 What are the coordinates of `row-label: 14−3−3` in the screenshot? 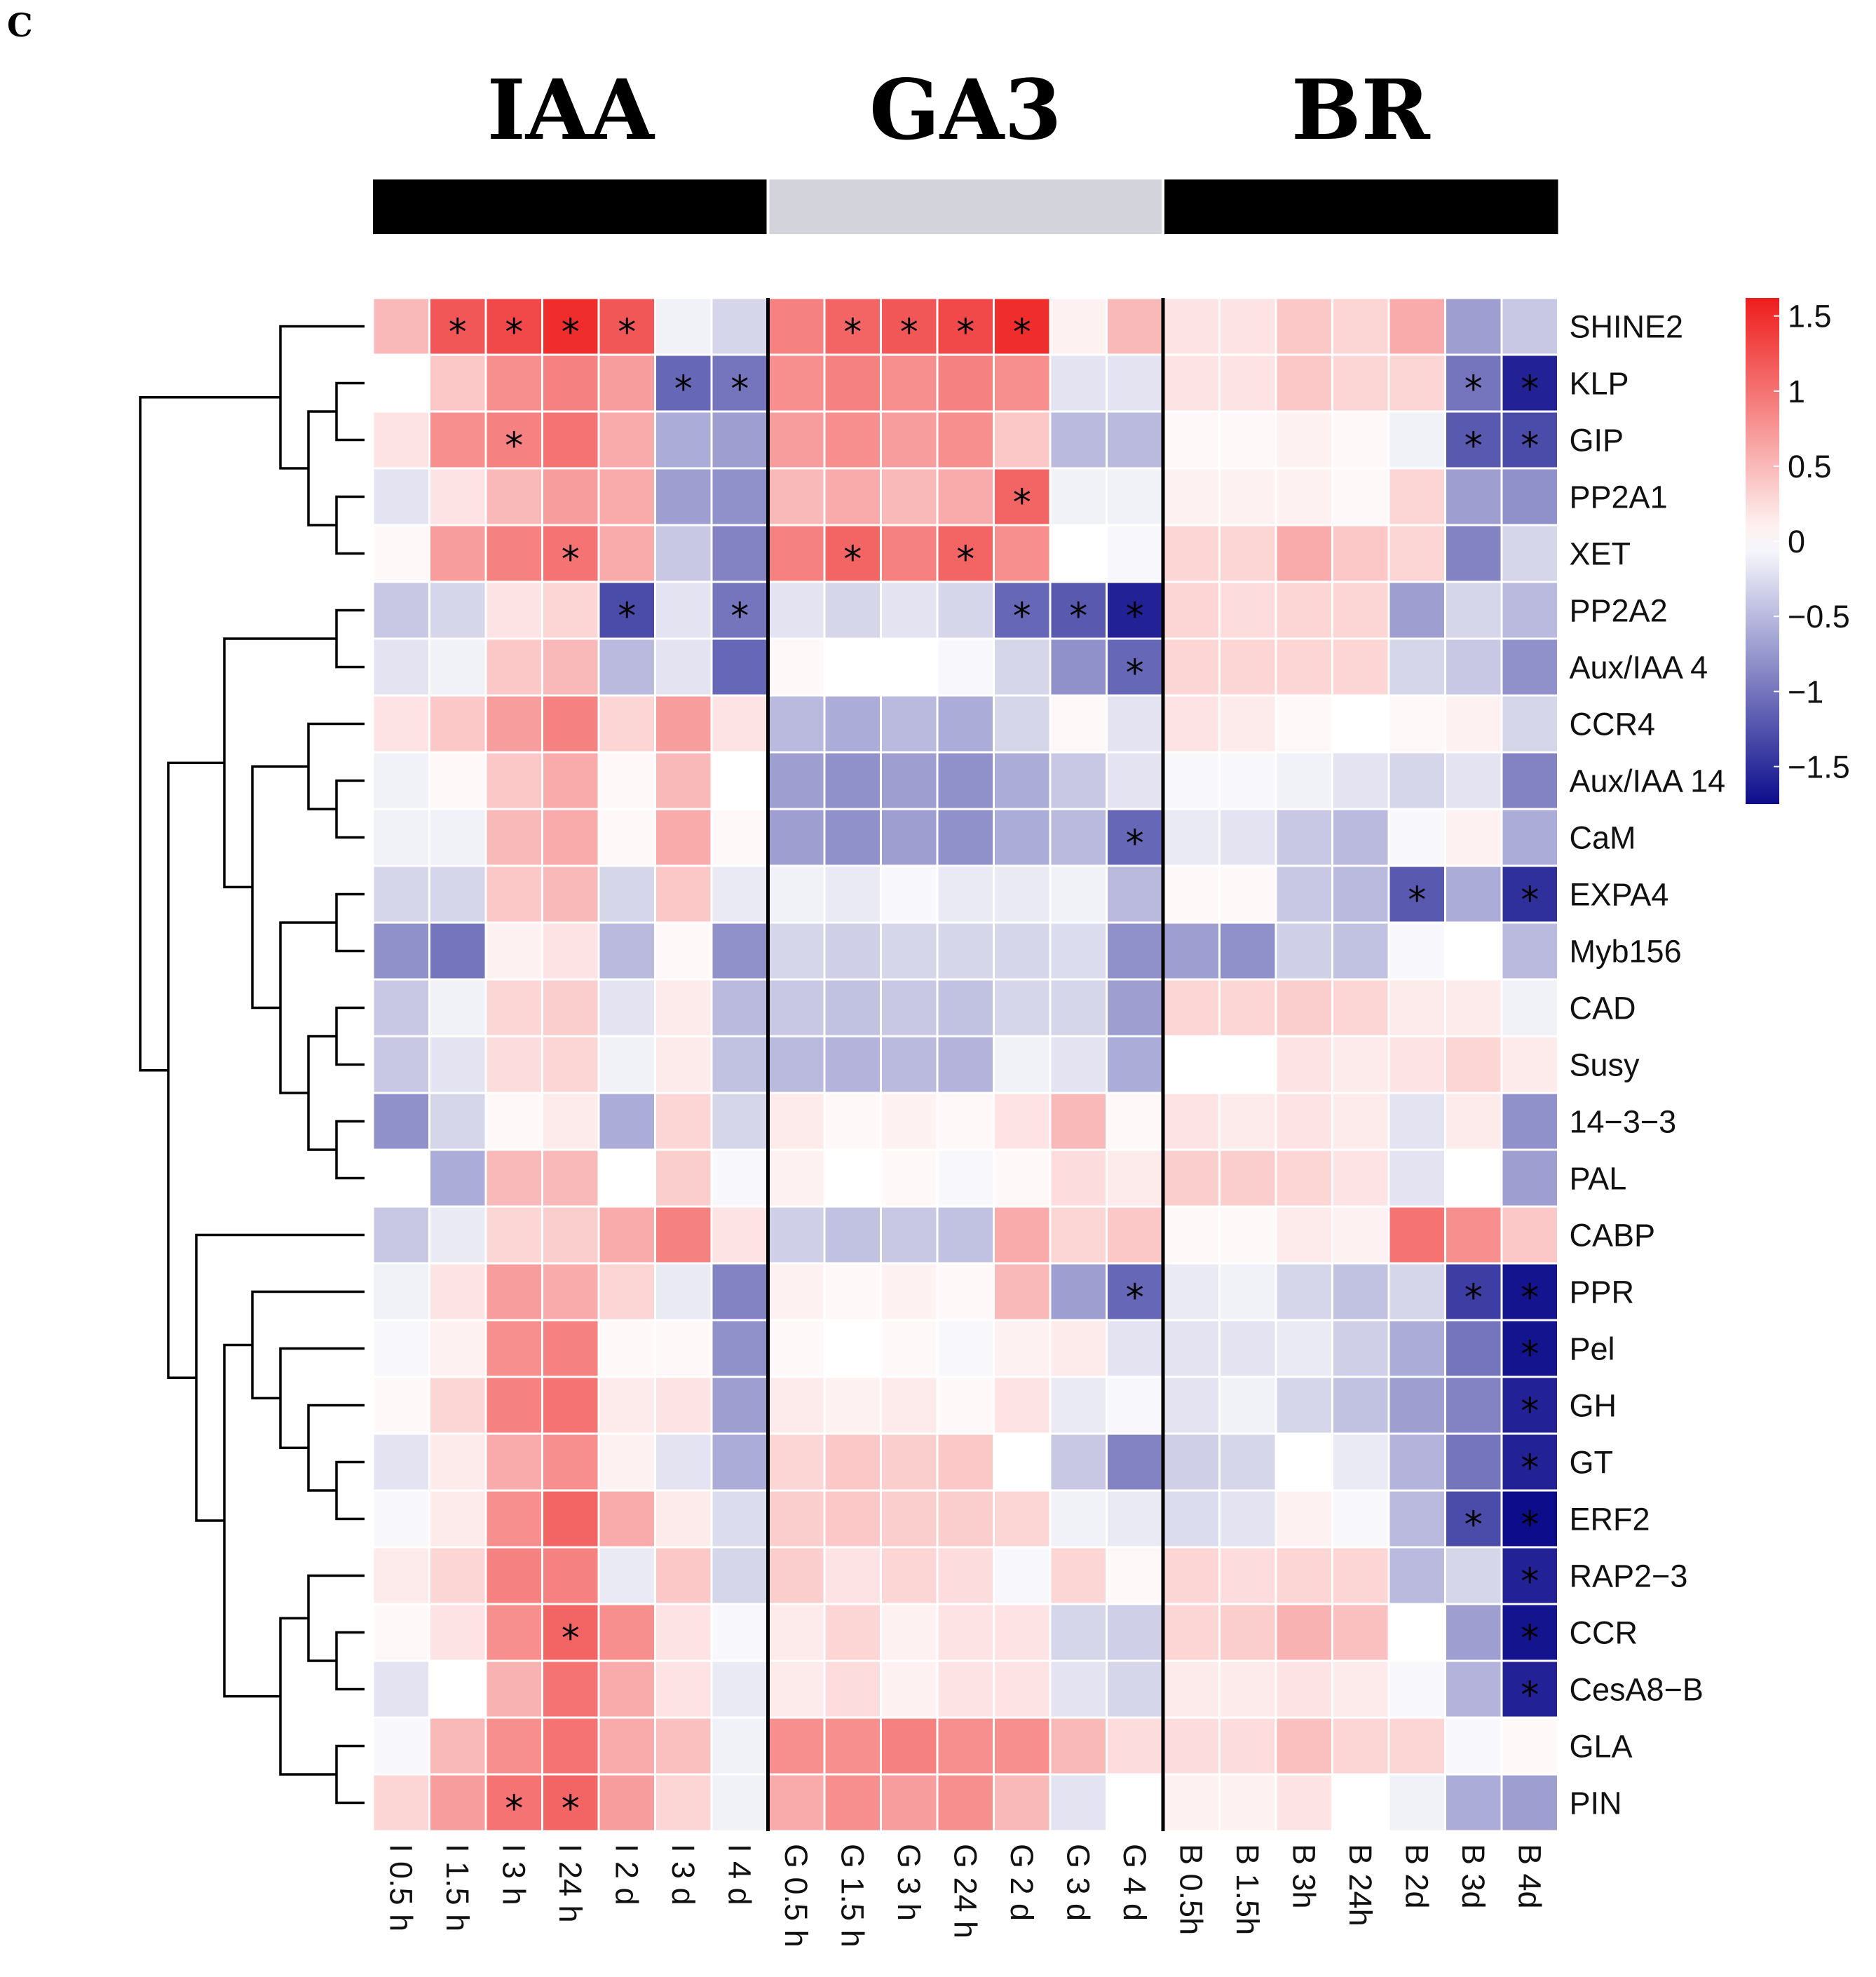 It's located at (1624, 1122).